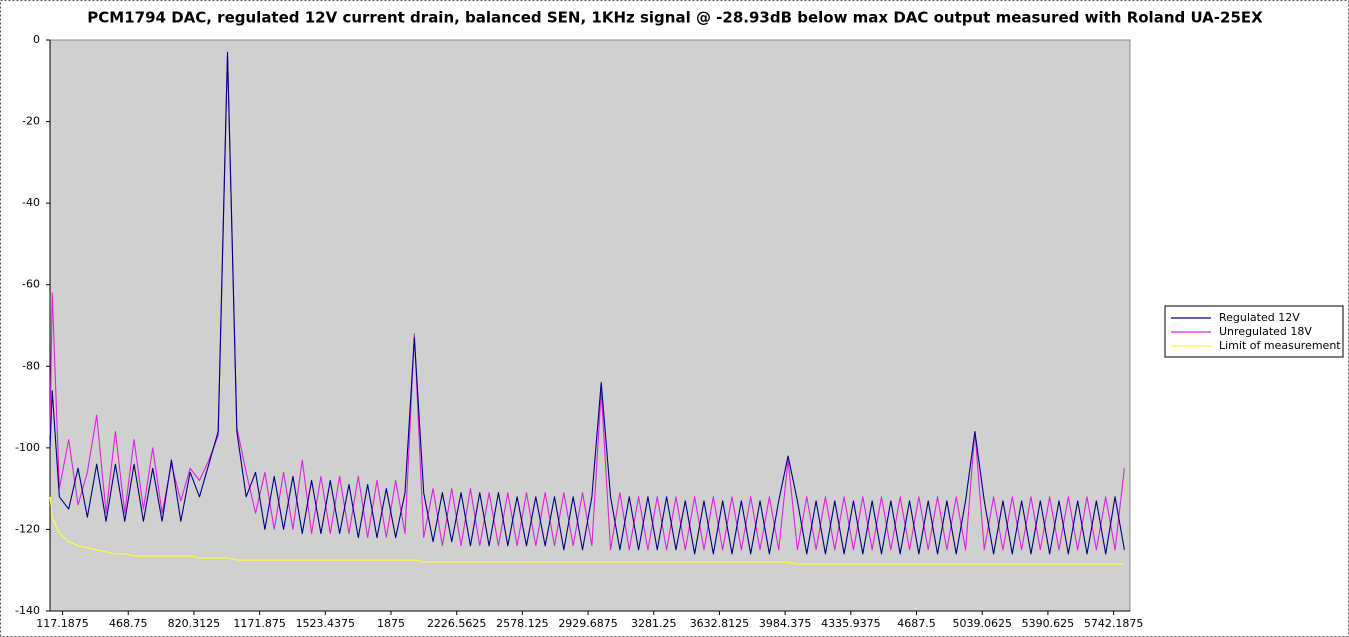 The width and height of the screenshot is (1349, 637). I want to click on x-tick-label: 1171.875, so click(259, 623).